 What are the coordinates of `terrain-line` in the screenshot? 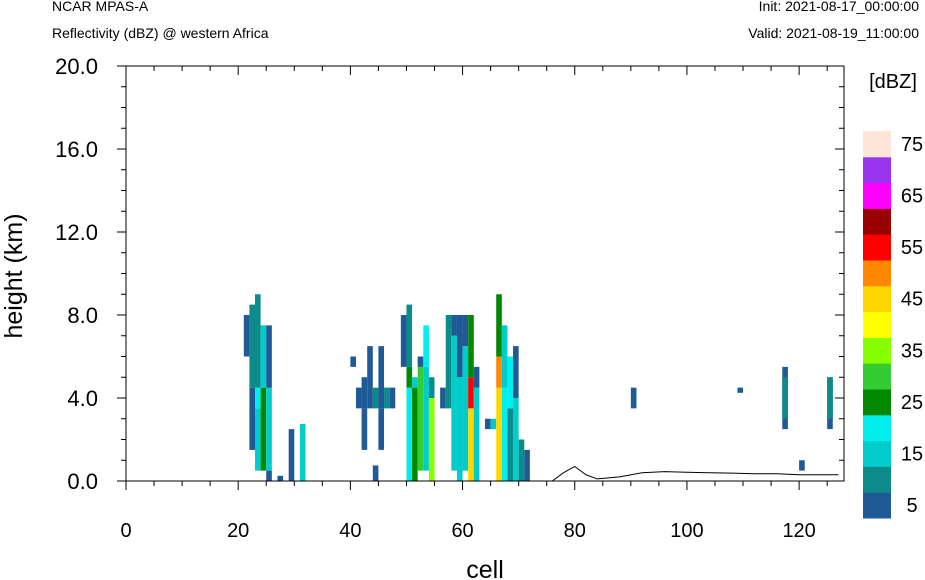 It's located at (482, 473).